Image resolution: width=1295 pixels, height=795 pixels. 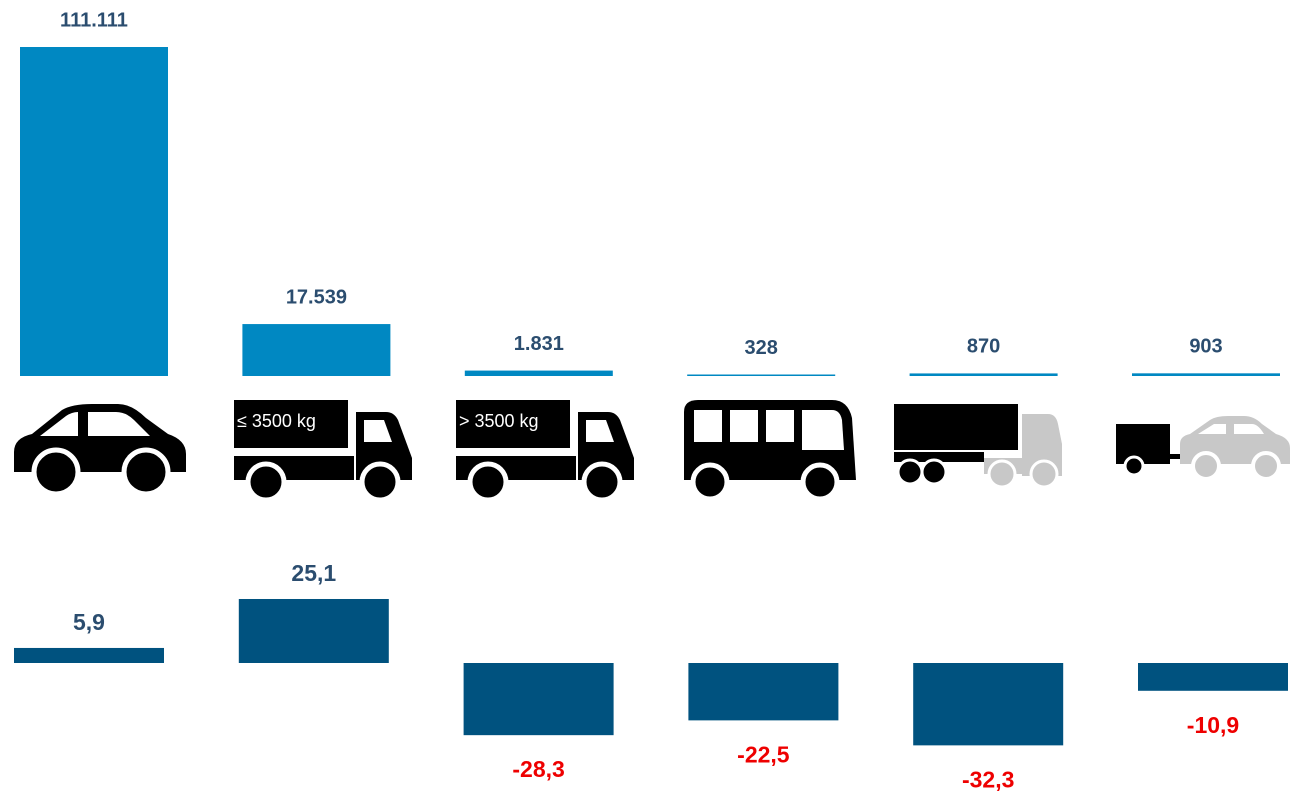 I want to click on value-label: 328, so click(x=761, y=348).